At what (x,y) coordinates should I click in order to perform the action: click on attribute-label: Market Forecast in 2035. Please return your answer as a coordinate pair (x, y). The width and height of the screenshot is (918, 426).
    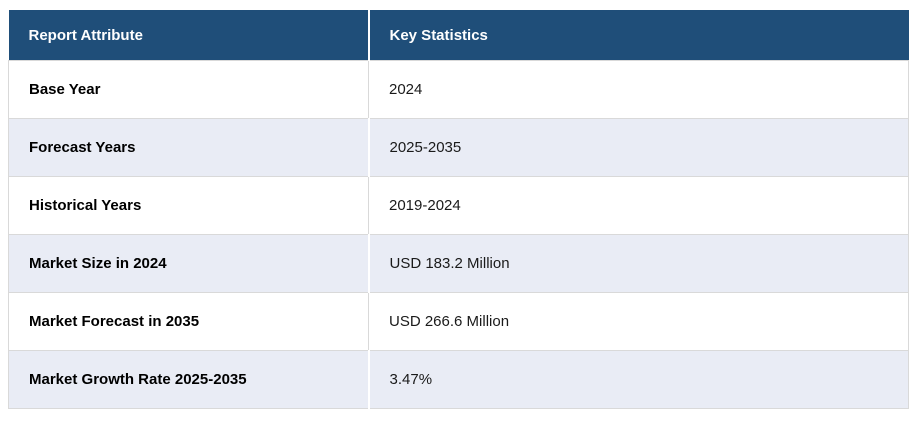
    Looking at the image, I should click on (188, 321).